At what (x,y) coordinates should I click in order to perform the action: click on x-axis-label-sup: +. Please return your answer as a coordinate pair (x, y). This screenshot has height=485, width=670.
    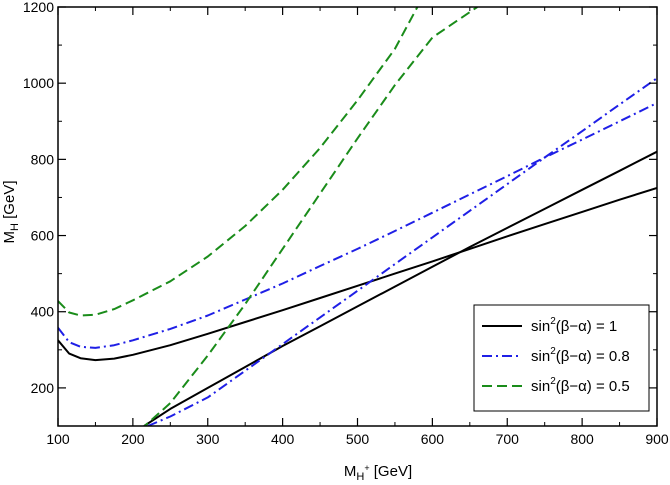
    Looking at the image, I should click on (366, 468).